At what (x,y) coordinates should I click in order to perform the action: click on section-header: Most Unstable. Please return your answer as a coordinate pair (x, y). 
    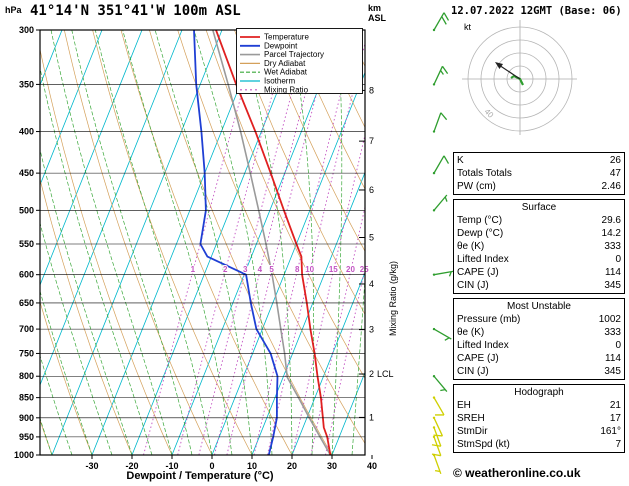
    Looking at the image, I should click on (539, 306).